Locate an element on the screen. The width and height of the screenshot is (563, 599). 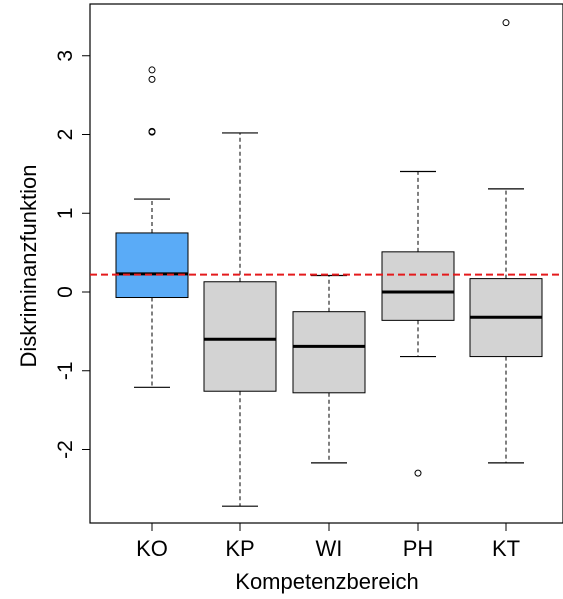
x-tick-label: WI is located at coordinates (329, 548).